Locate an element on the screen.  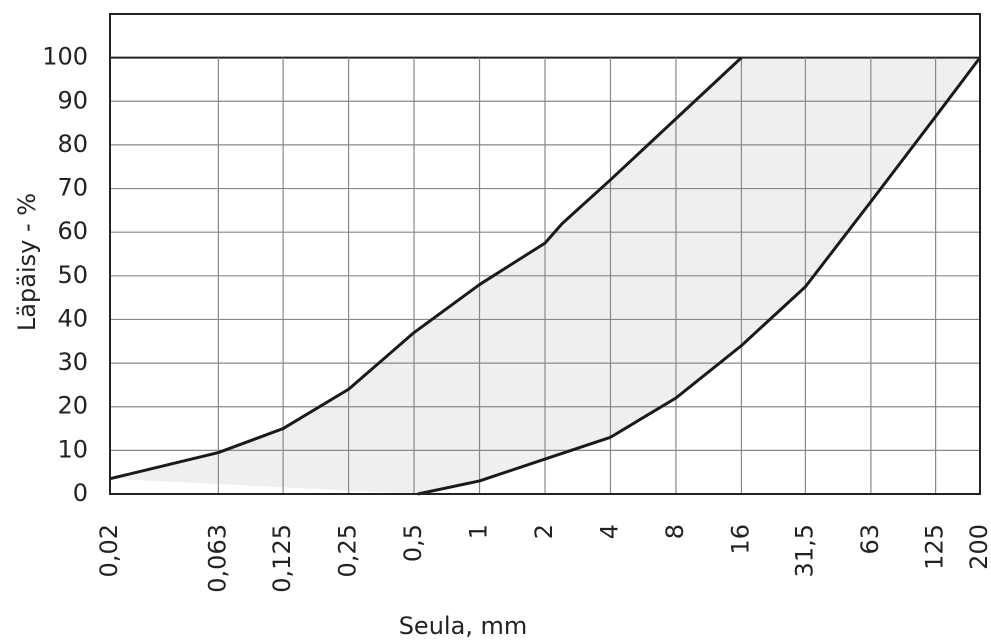
y-tick-label: 30 is located at coordinates (72, 362).